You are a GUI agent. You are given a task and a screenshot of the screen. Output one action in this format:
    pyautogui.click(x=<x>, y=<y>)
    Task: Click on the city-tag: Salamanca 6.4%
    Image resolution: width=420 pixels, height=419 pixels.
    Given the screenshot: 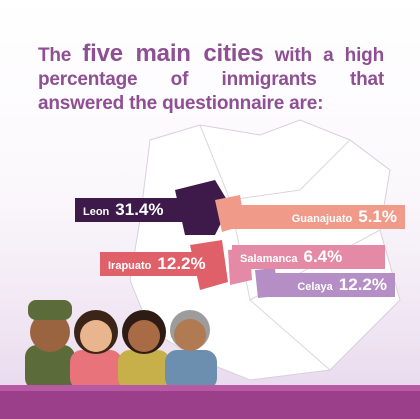 What is the action you would take?
    pyautogui.click(x=308, y=257)
    